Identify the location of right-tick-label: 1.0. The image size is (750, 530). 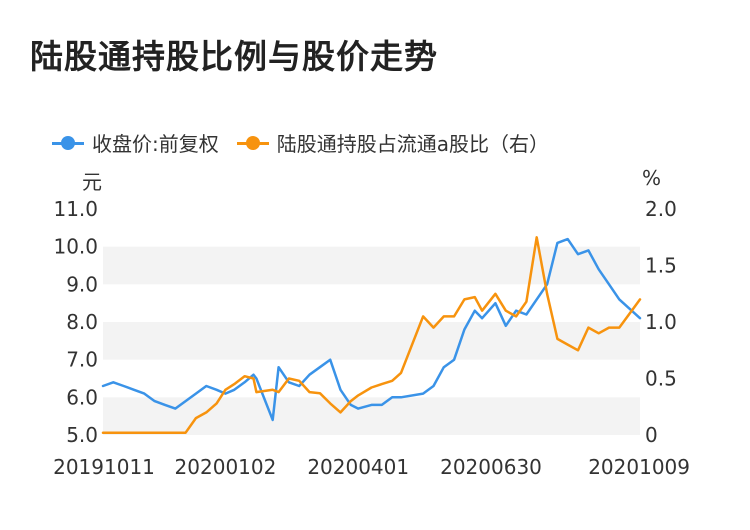
(661, 322).